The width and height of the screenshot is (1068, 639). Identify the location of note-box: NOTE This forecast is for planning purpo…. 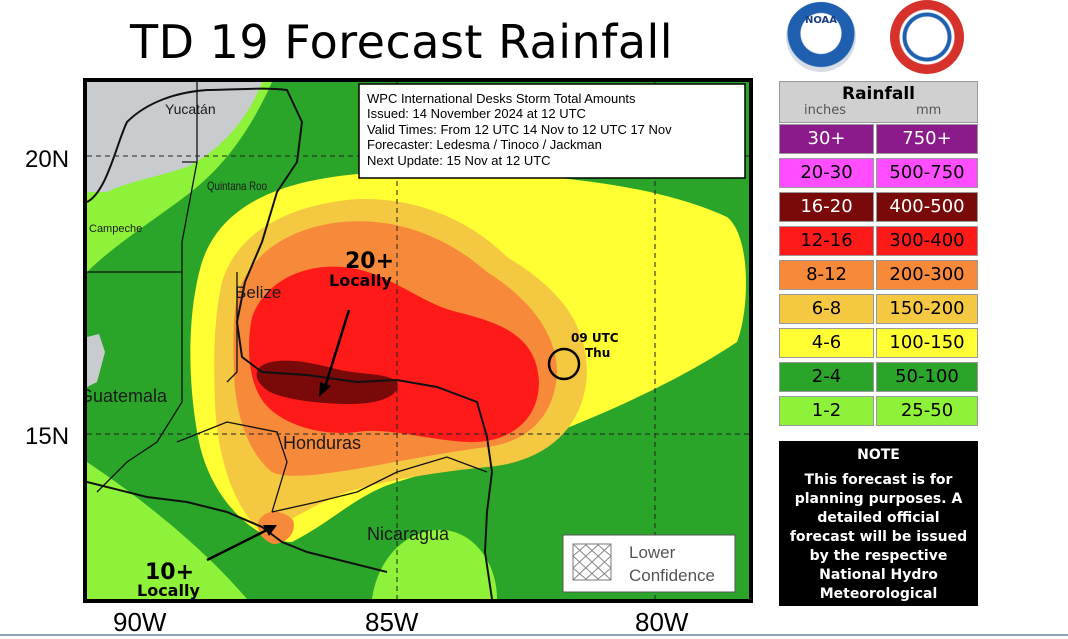
(878, 531).